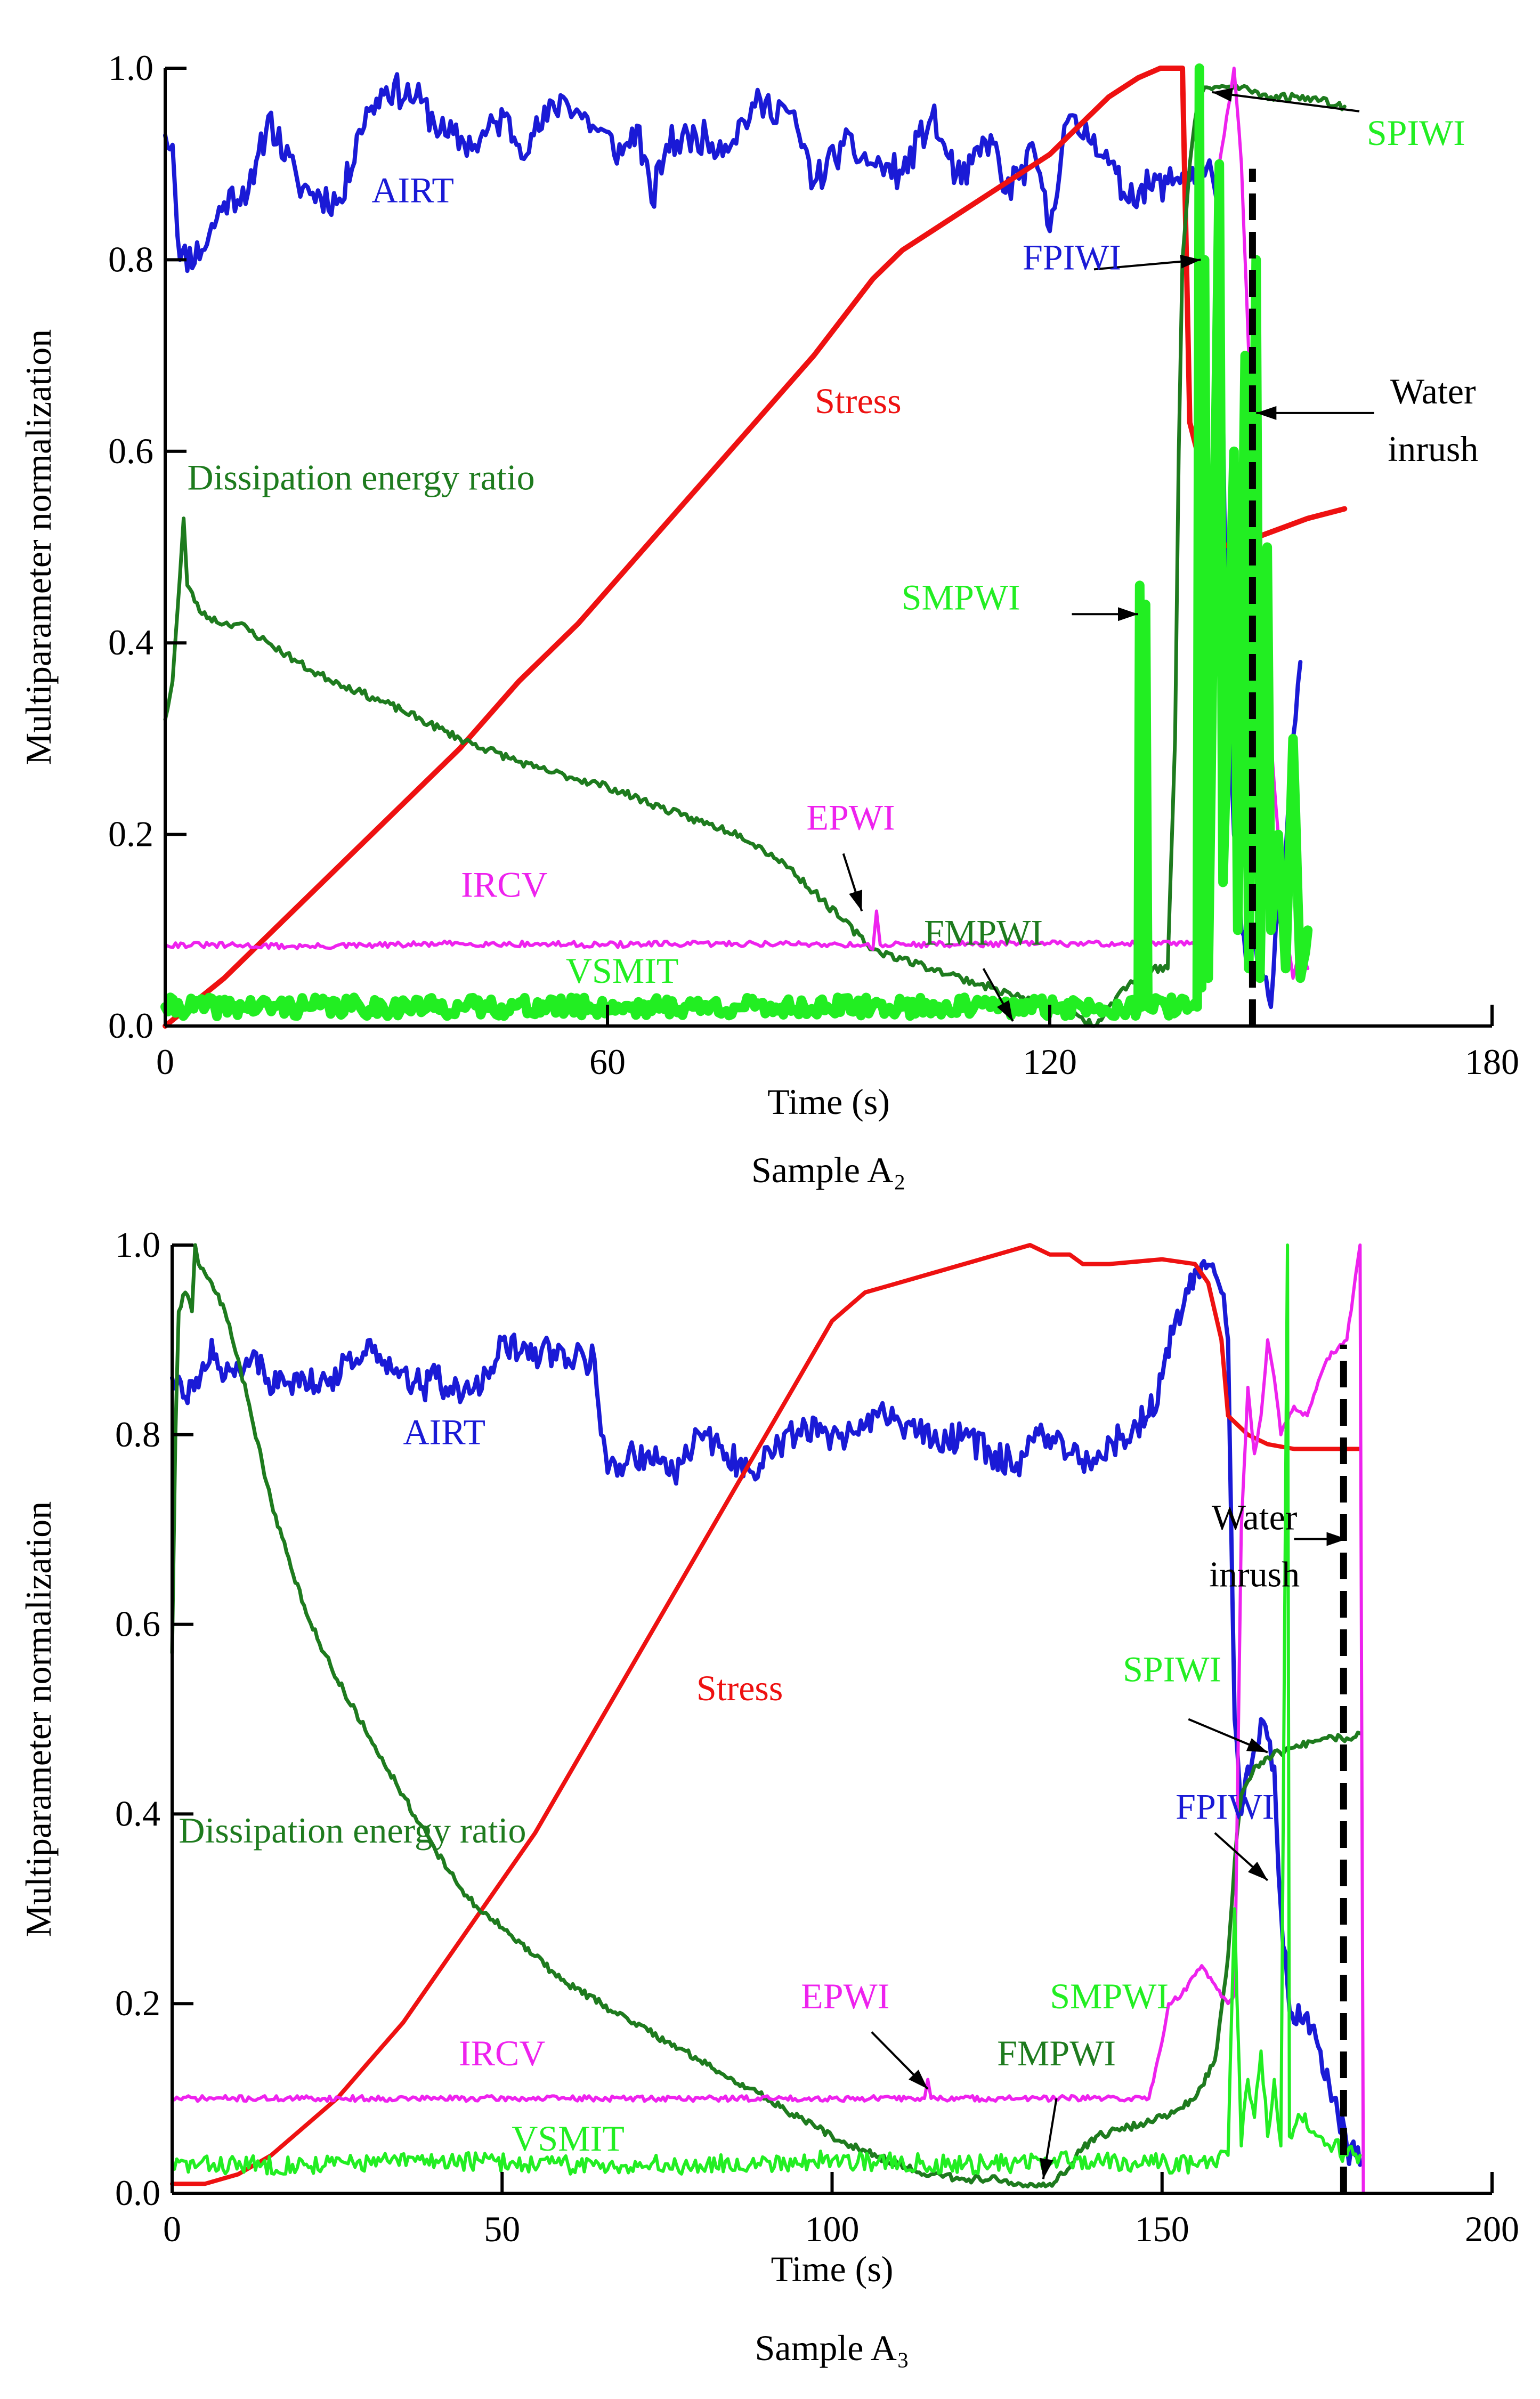 This screenshot has height=2399, width=1540. Describe the element at coordinates (1050, 1061) in the screenshot. I see `x-tick-label: 120` at that location.